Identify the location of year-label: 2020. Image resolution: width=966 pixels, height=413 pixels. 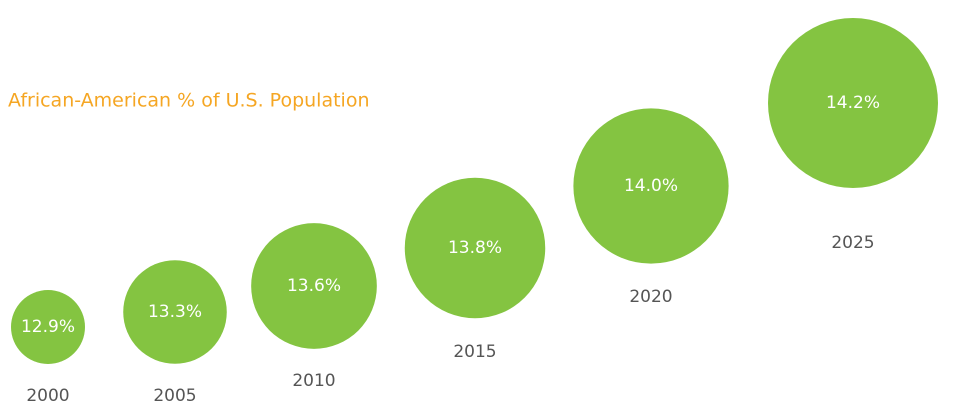
(650, 297).